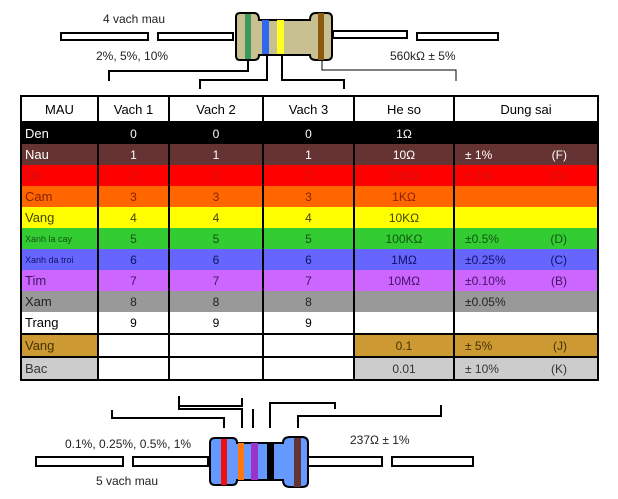 The height and width of the screenshot is (499, 618). Describe the element at coordinates (525, 238) in the screenshot. I see `cell-tol: ±0.5% (D)` at that location.